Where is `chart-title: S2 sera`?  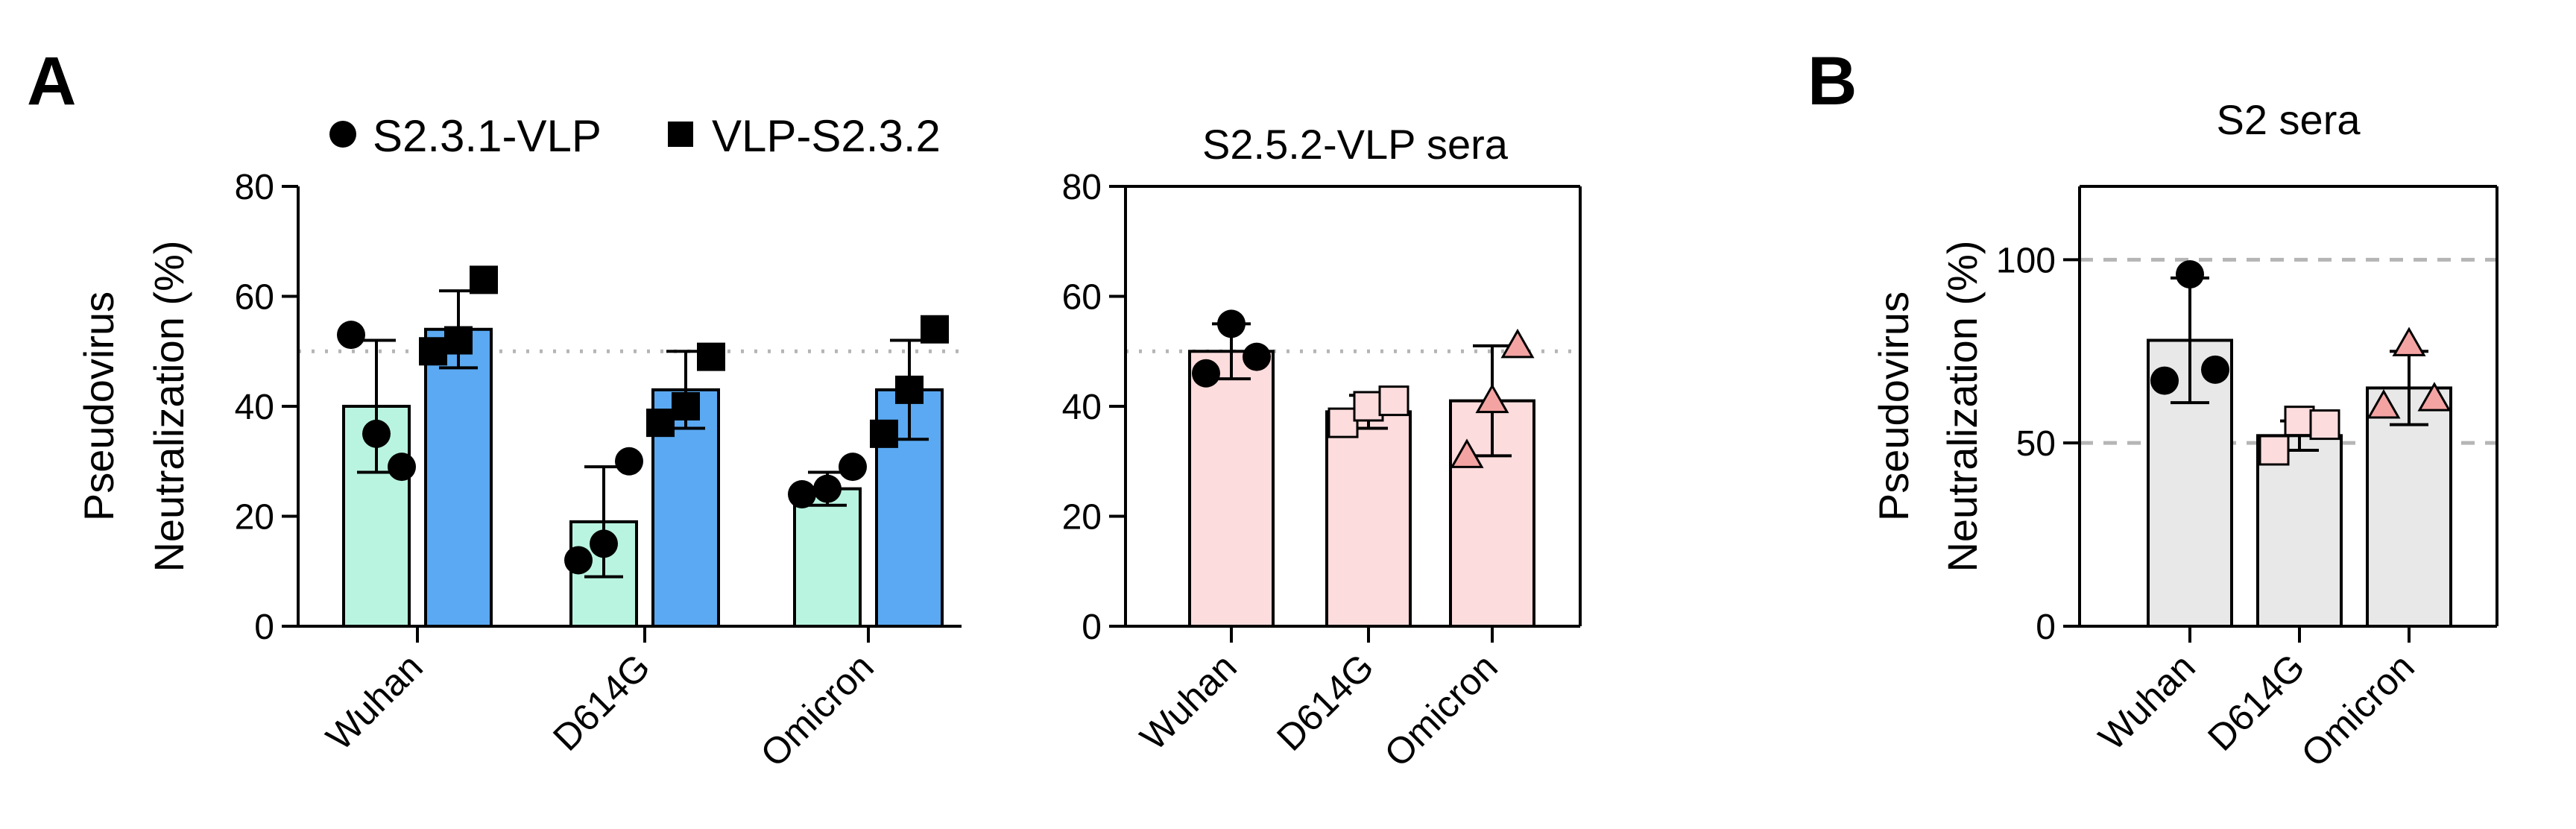 chart-title: S2 sera is located at coordinates (2289, 119).